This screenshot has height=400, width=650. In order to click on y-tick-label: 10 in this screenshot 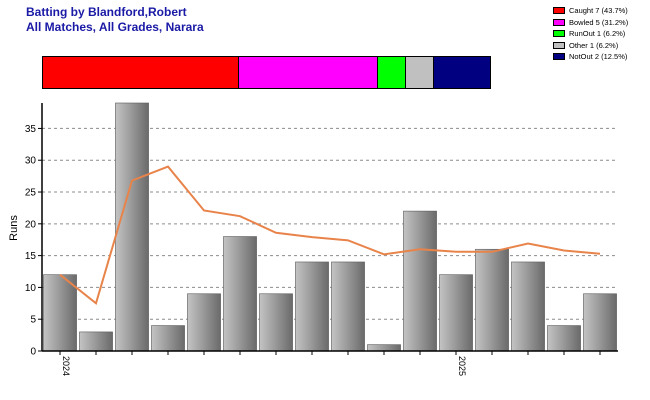, I will do `click(31, 288)`.